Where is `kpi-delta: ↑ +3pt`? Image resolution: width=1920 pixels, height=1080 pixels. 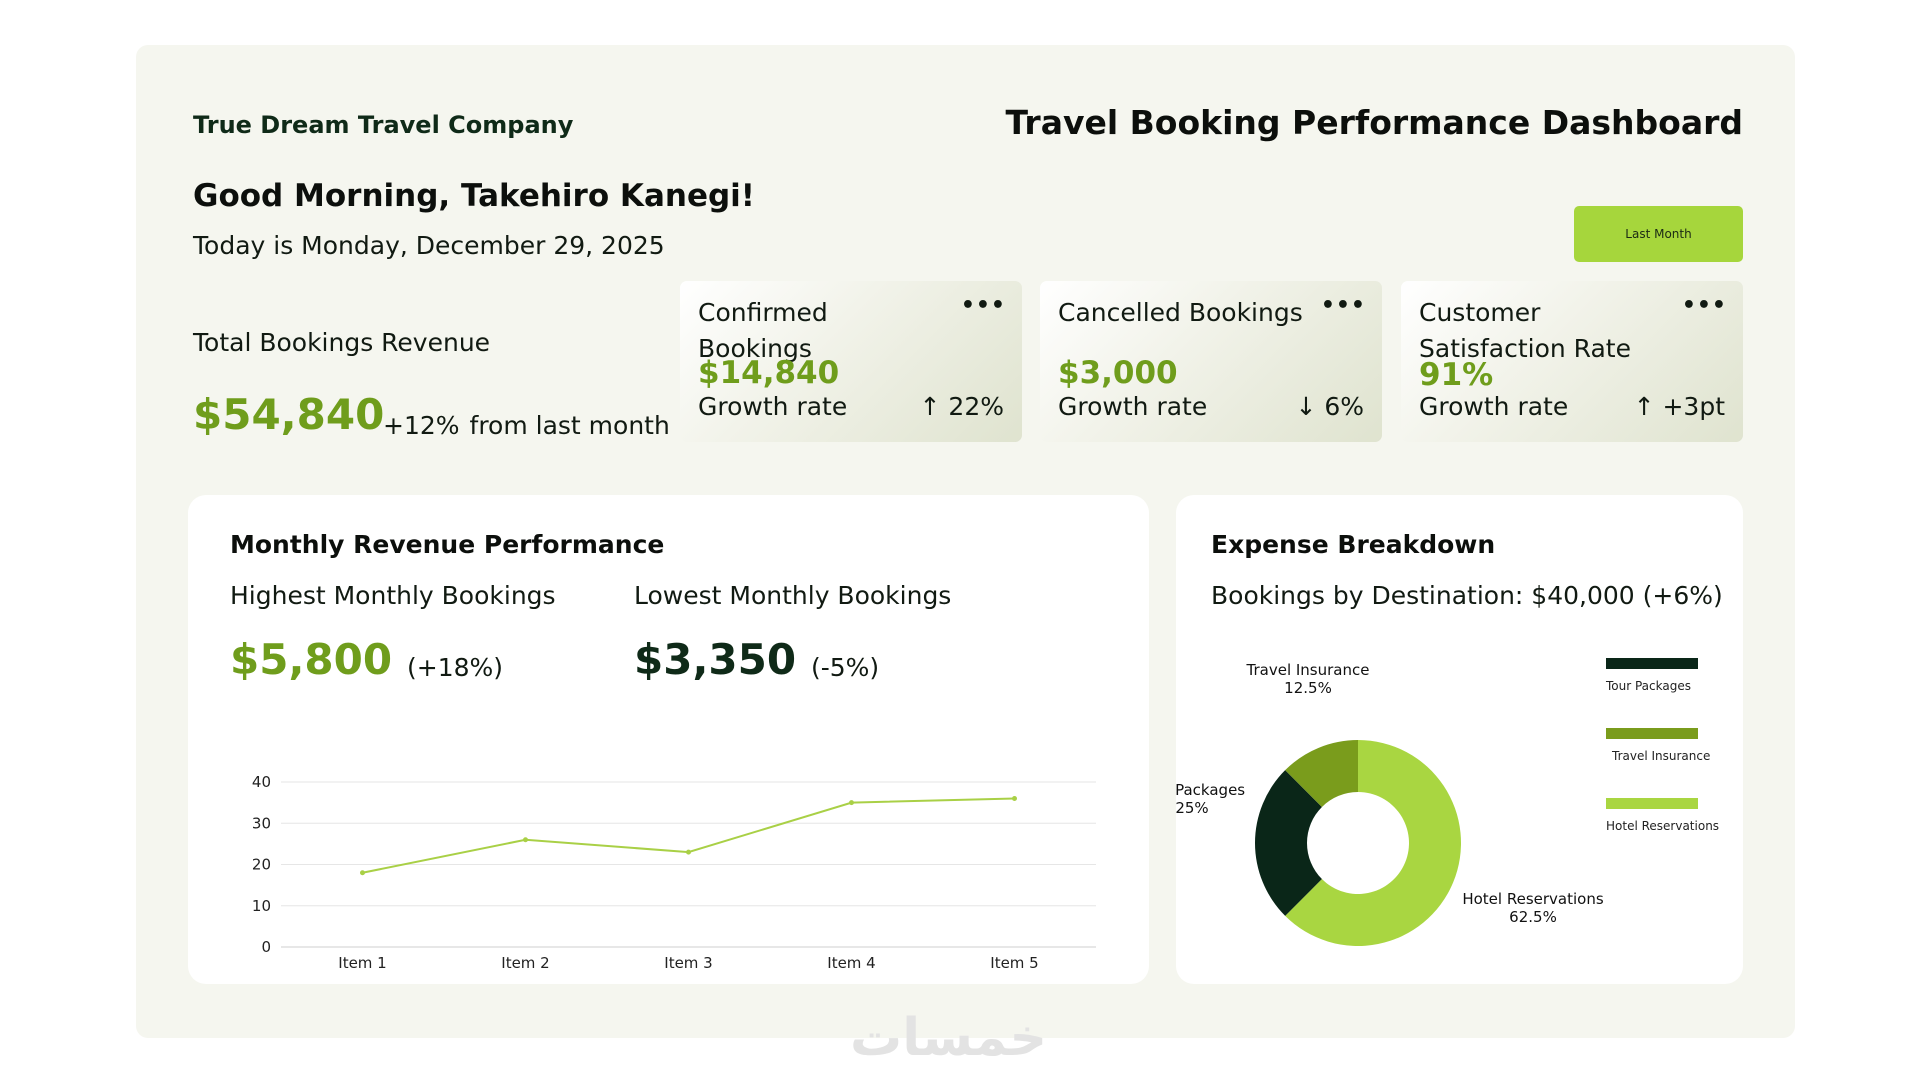 kpi-delta: ↑ +3pt is located at coordinates (1679, 406).